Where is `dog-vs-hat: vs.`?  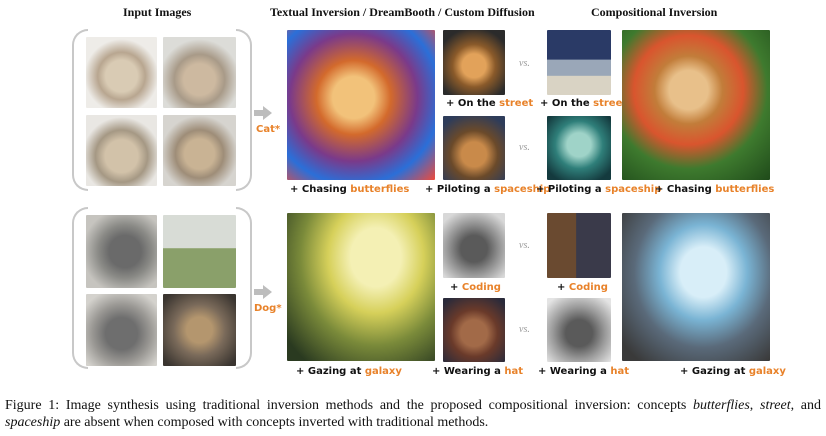
dog-vs-hat: vs. is located at coordinates (524, 329).